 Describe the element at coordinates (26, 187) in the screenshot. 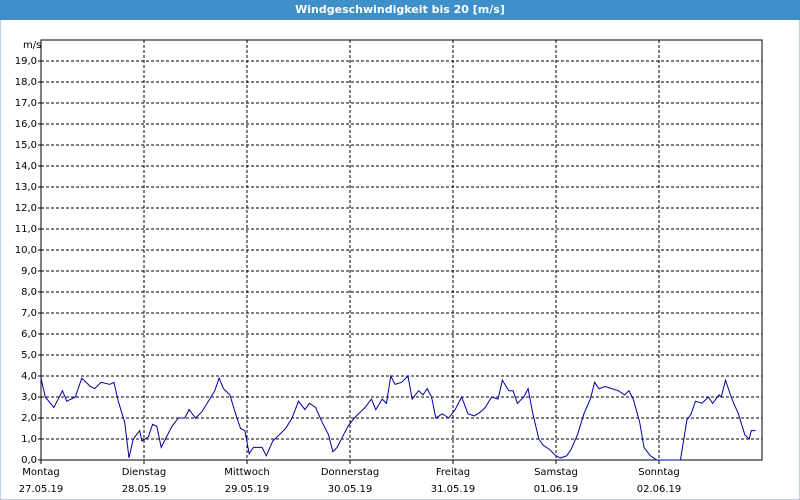

I see `y-tick-label: 13,0` at that location.